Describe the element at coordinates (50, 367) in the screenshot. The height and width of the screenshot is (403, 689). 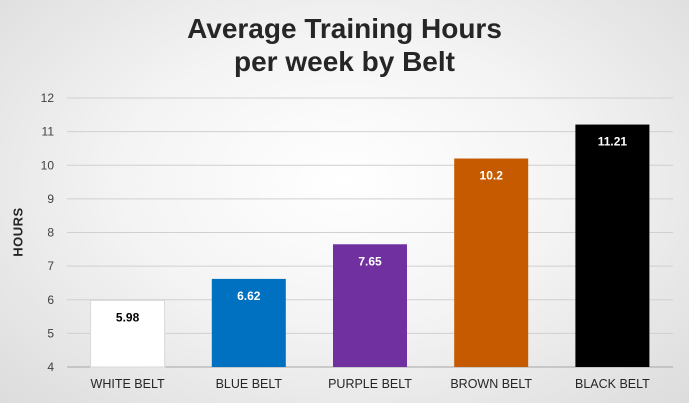
I see `y-tick-label: 4` at that location.